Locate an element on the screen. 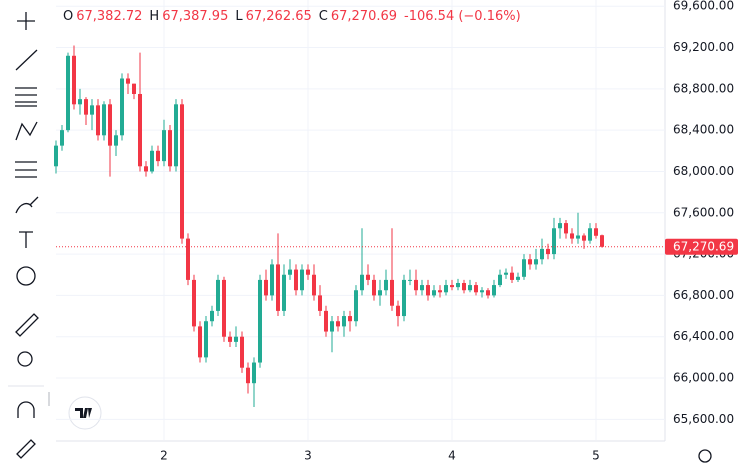  lock-tool is located at coordinates (26, 449).